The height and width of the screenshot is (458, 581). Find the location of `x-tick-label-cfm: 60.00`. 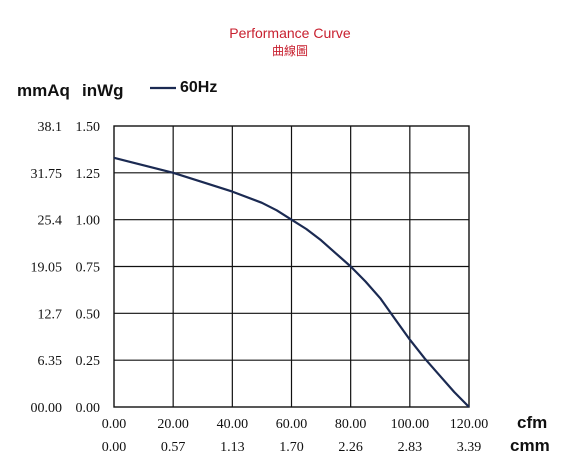

x-tick-label-cfm: 60.00 is located at coordinates (292, 424).